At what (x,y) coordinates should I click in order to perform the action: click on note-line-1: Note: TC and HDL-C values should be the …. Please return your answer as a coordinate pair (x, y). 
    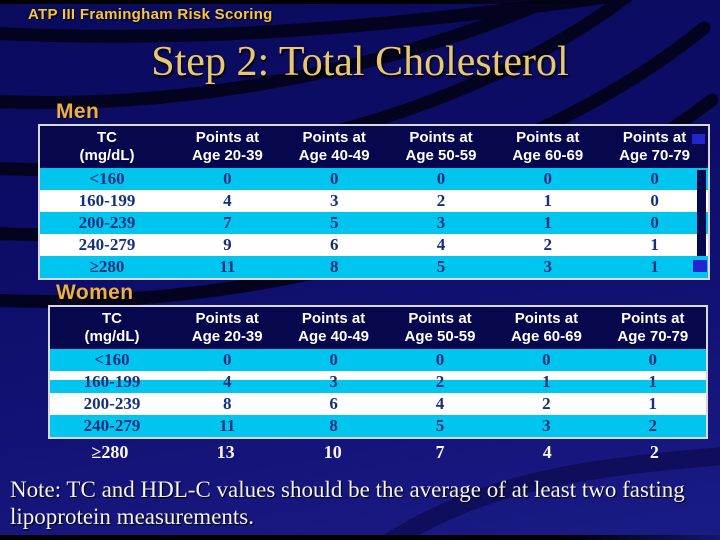
    Looking at the image, I should click on (347, 489).